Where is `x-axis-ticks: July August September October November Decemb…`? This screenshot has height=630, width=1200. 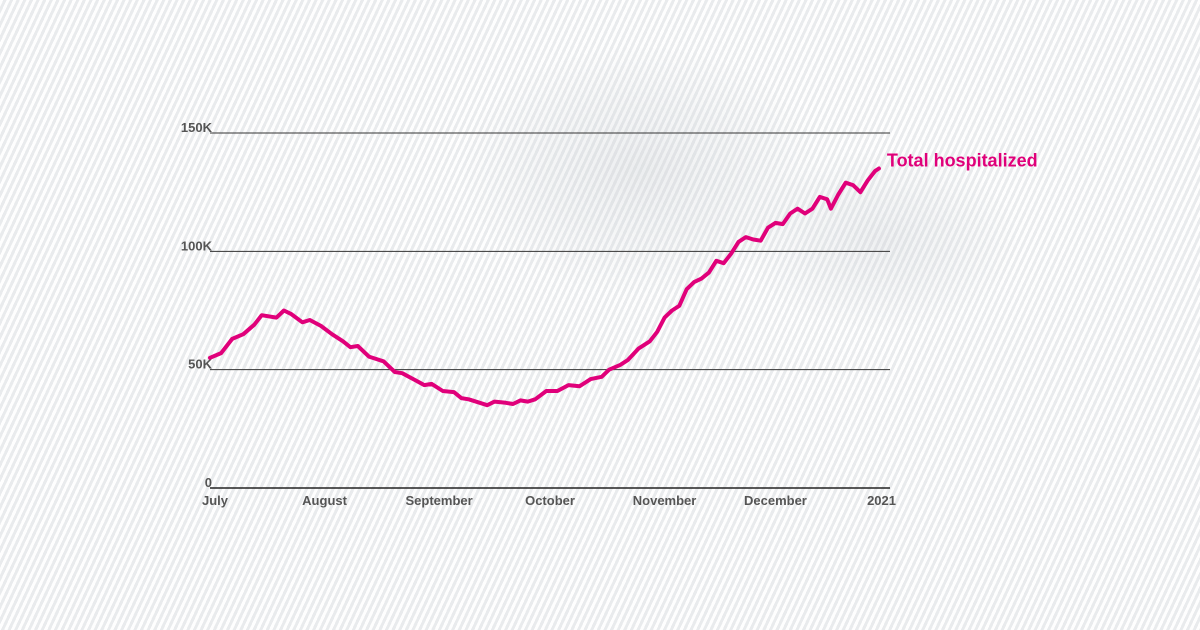
x-axis-ticks: July August September October November Decemb… is located at coordinates (549, 500).